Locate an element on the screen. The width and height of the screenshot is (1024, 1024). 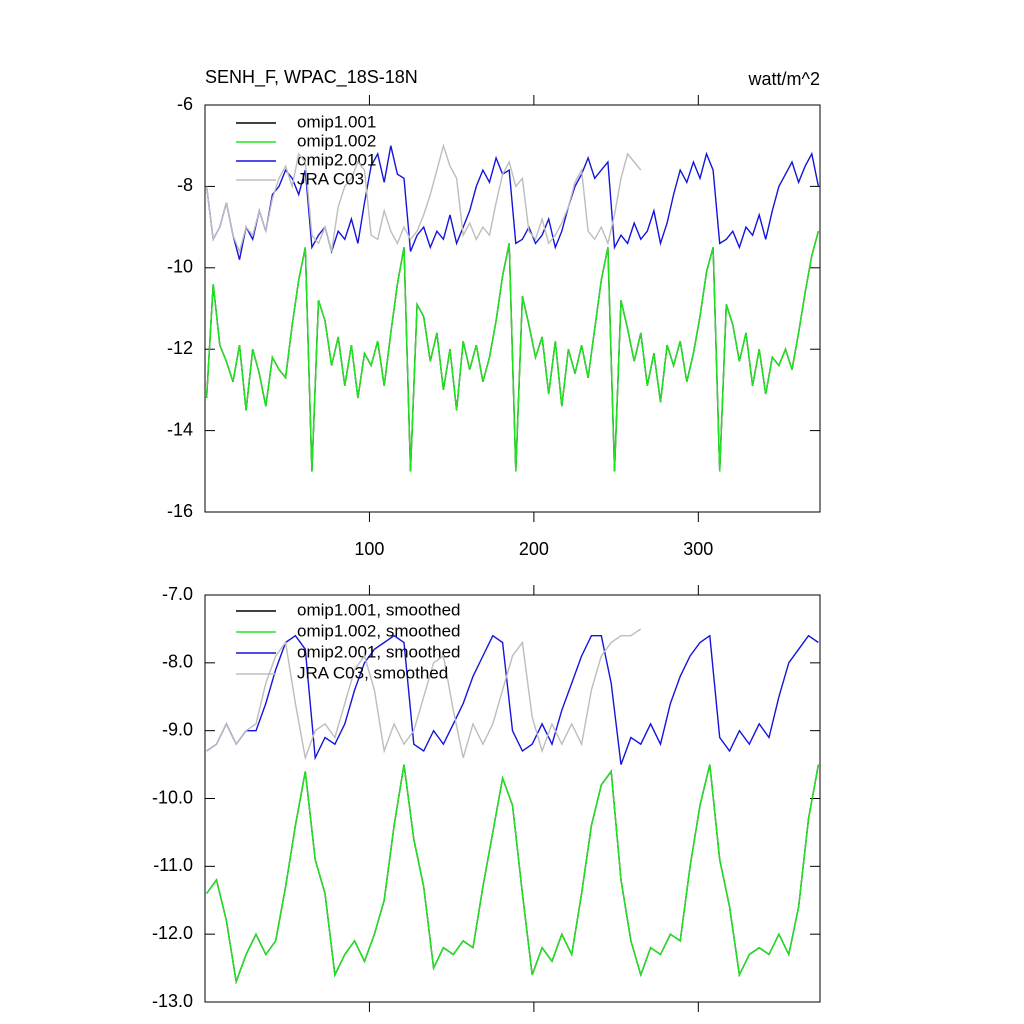
legend-label: omip1.001, smoothed is located at coordinates (379, 609).